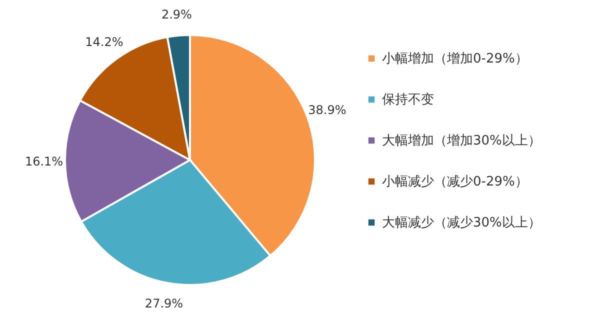  I want to click on data-label: 16.1%, so click(44, 161).